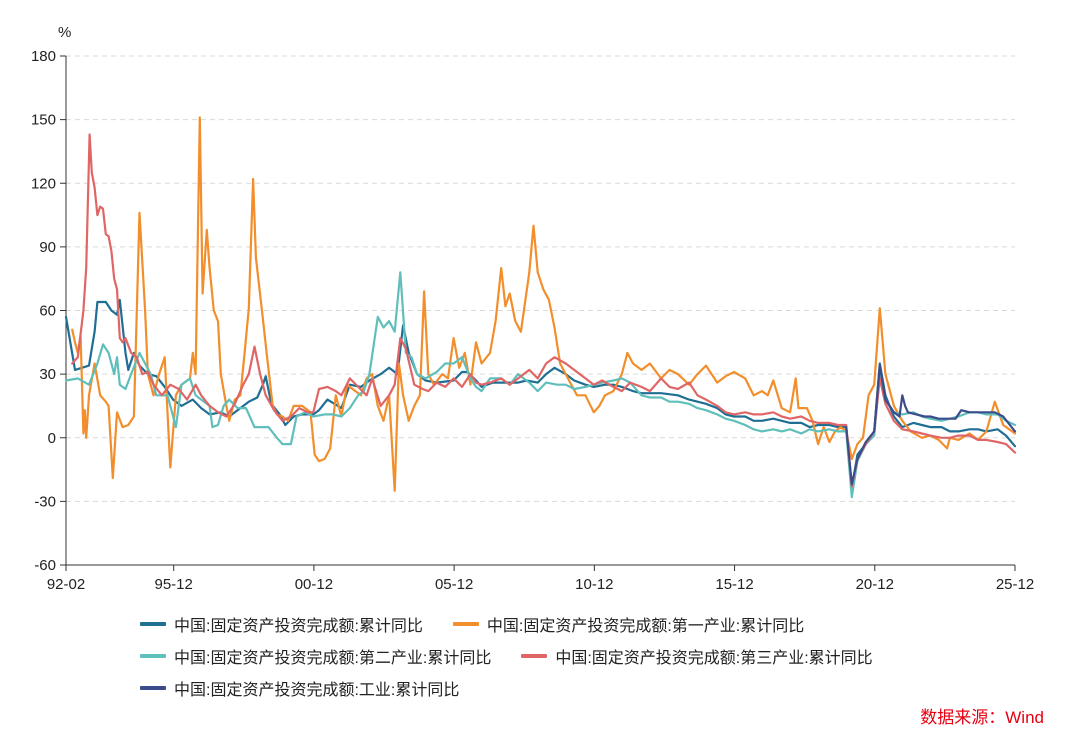 The width and height of the screenshot is (1080, 742). What do you see at coordinates (317, 690) in the screenshot?
I see `legend-label-industrial: 中国:固定资产投资完成额:工业:累计同比` at bounding box center [317, 690].